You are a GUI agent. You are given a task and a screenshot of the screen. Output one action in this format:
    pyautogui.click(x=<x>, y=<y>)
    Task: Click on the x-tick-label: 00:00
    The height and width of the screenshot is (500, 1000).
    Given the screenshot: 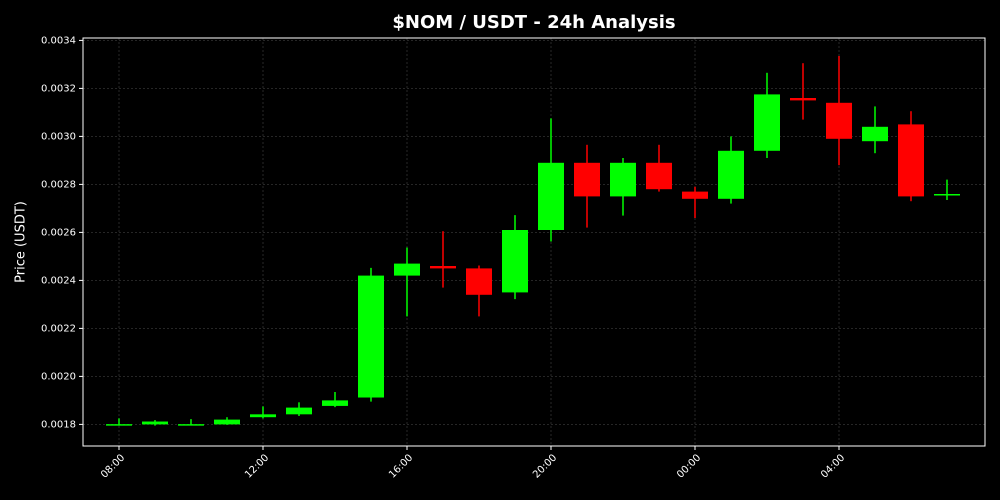 What is the action you would take?
    pyautogui.click(x=689, y=466)
    